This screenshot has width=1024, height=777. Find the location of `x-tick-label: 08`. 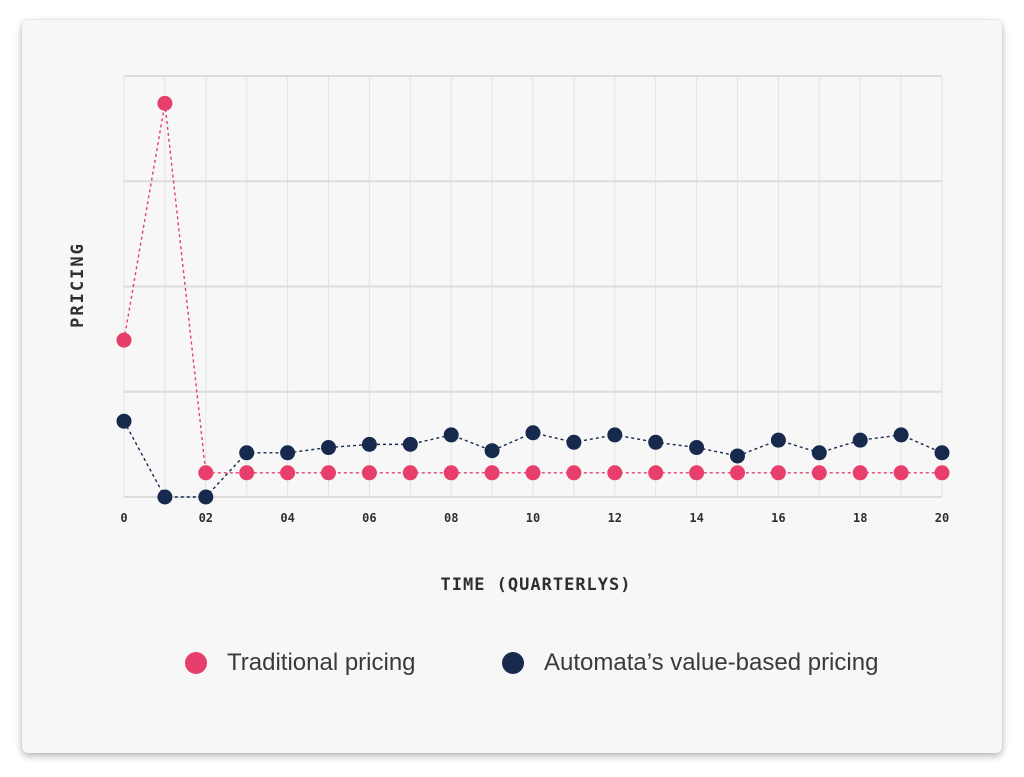

x-tick-label: 08 is located at coordinates (451, 518).